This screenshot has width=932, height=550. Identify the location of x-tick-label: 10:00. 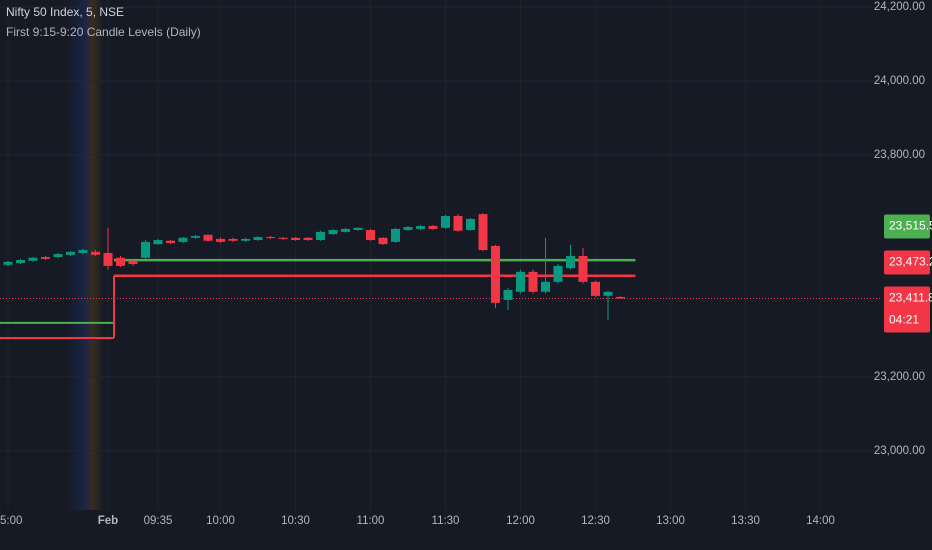
(220, 521).